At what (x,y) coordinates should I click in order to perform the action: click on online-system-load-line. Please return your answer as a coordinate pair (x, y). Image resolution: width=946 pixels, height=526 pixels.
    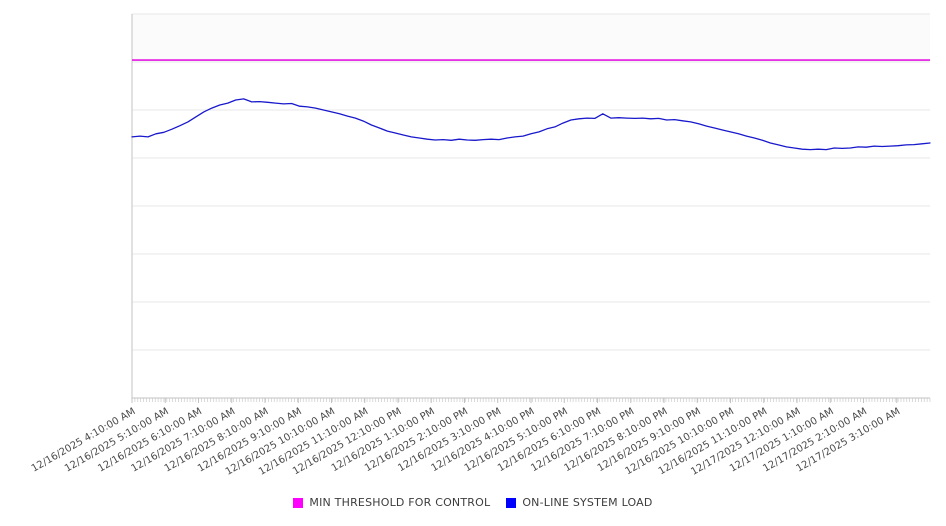
    Looking at the image, I should click on (531, 124).